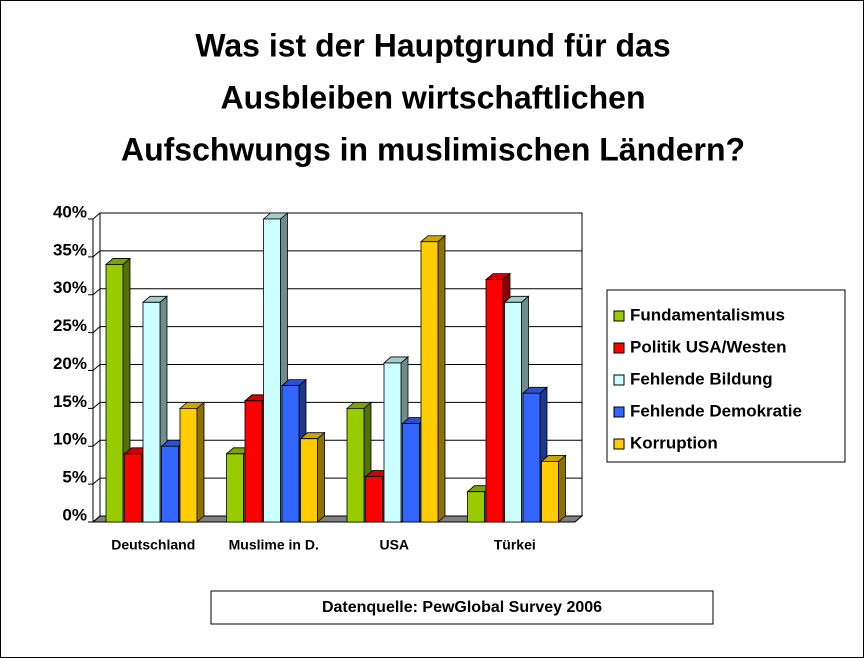 The width and height of the screenshot is (865, 658). I want to click on y-tick-label: 0%, so click(74, 514).